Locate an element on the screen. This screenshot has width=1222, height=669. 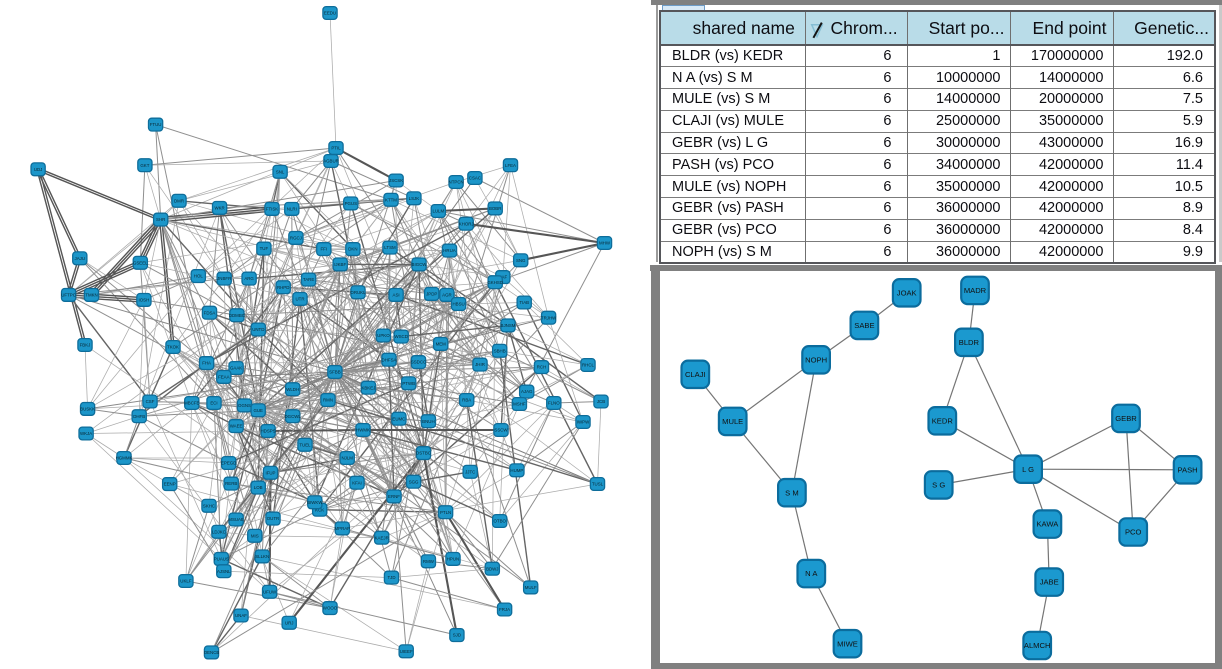
svg-text: JSCSK is located at coordinates (396, 180).